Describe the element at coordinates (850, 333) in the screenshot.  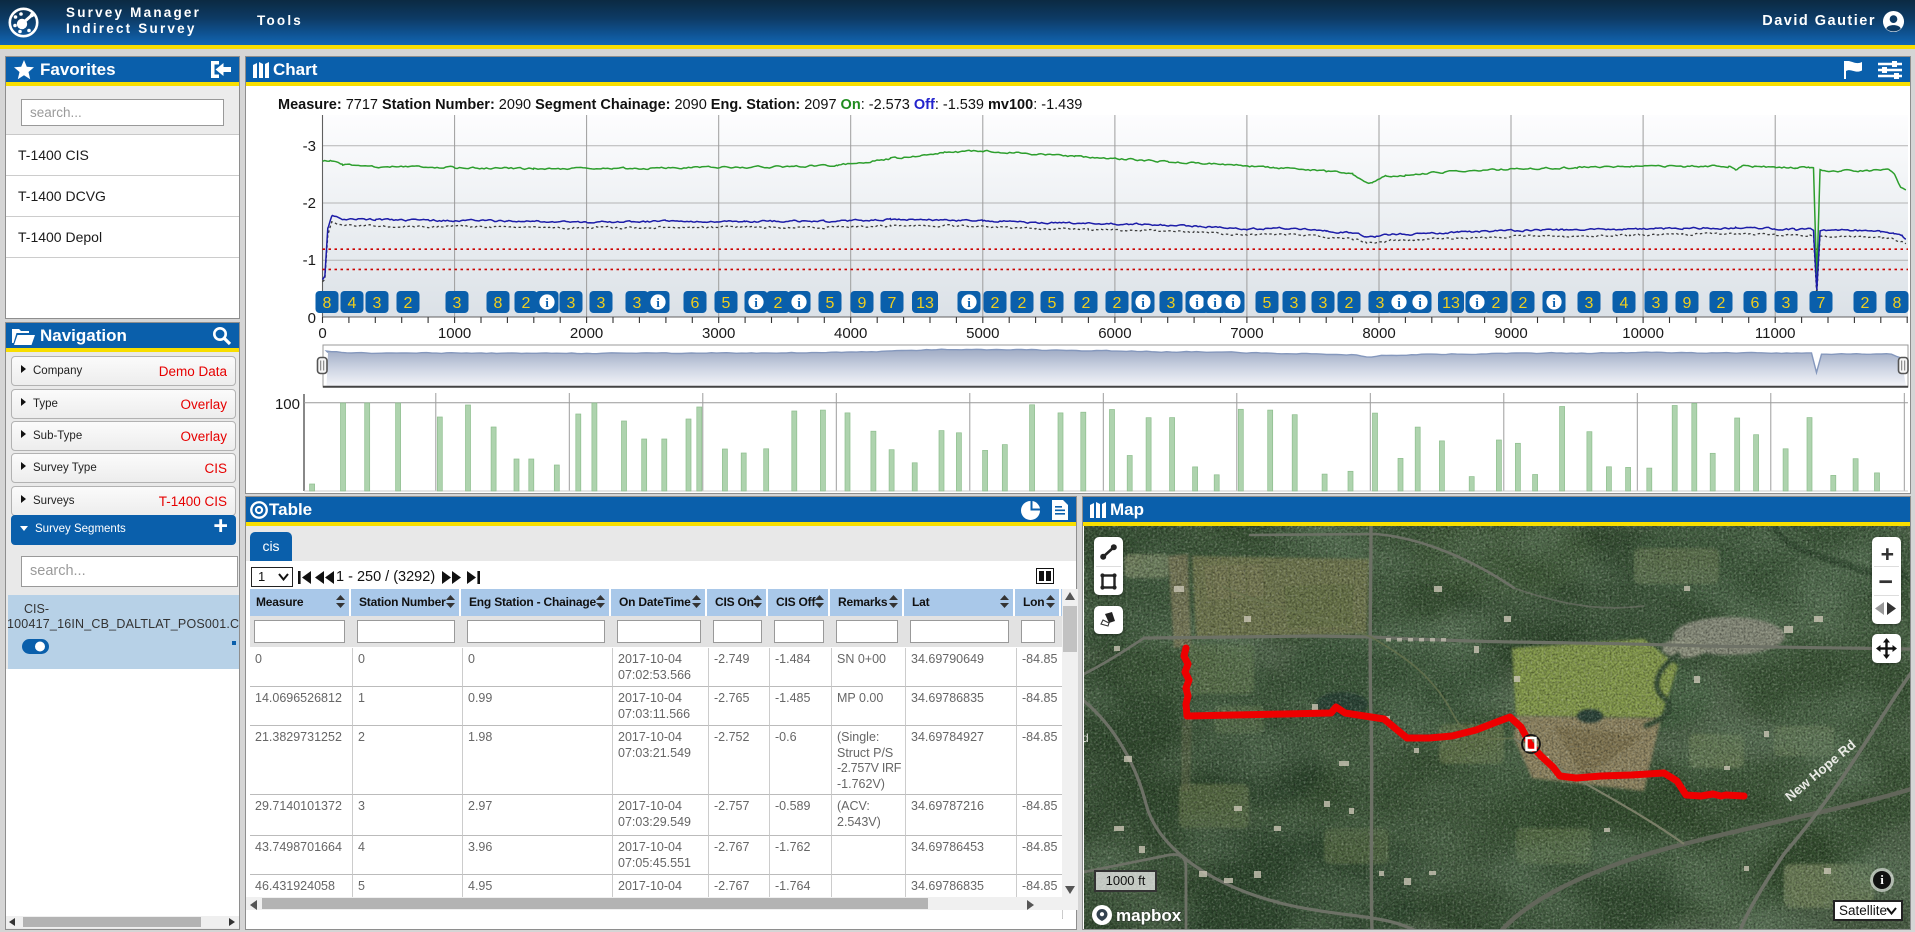
I see `svg-text: 4000` at that location.